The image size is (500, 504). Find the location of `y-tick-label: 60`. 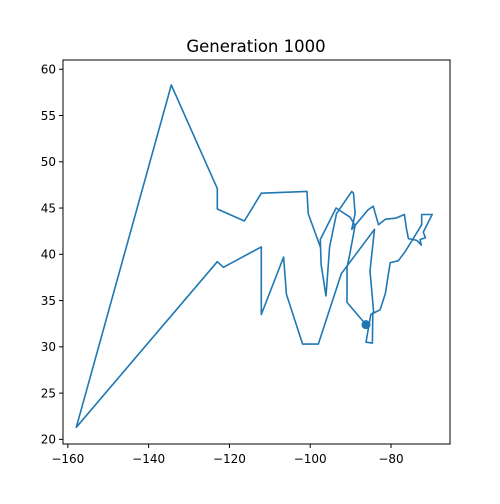

y-tick-label: 60 is located at coordinates (48, 70).